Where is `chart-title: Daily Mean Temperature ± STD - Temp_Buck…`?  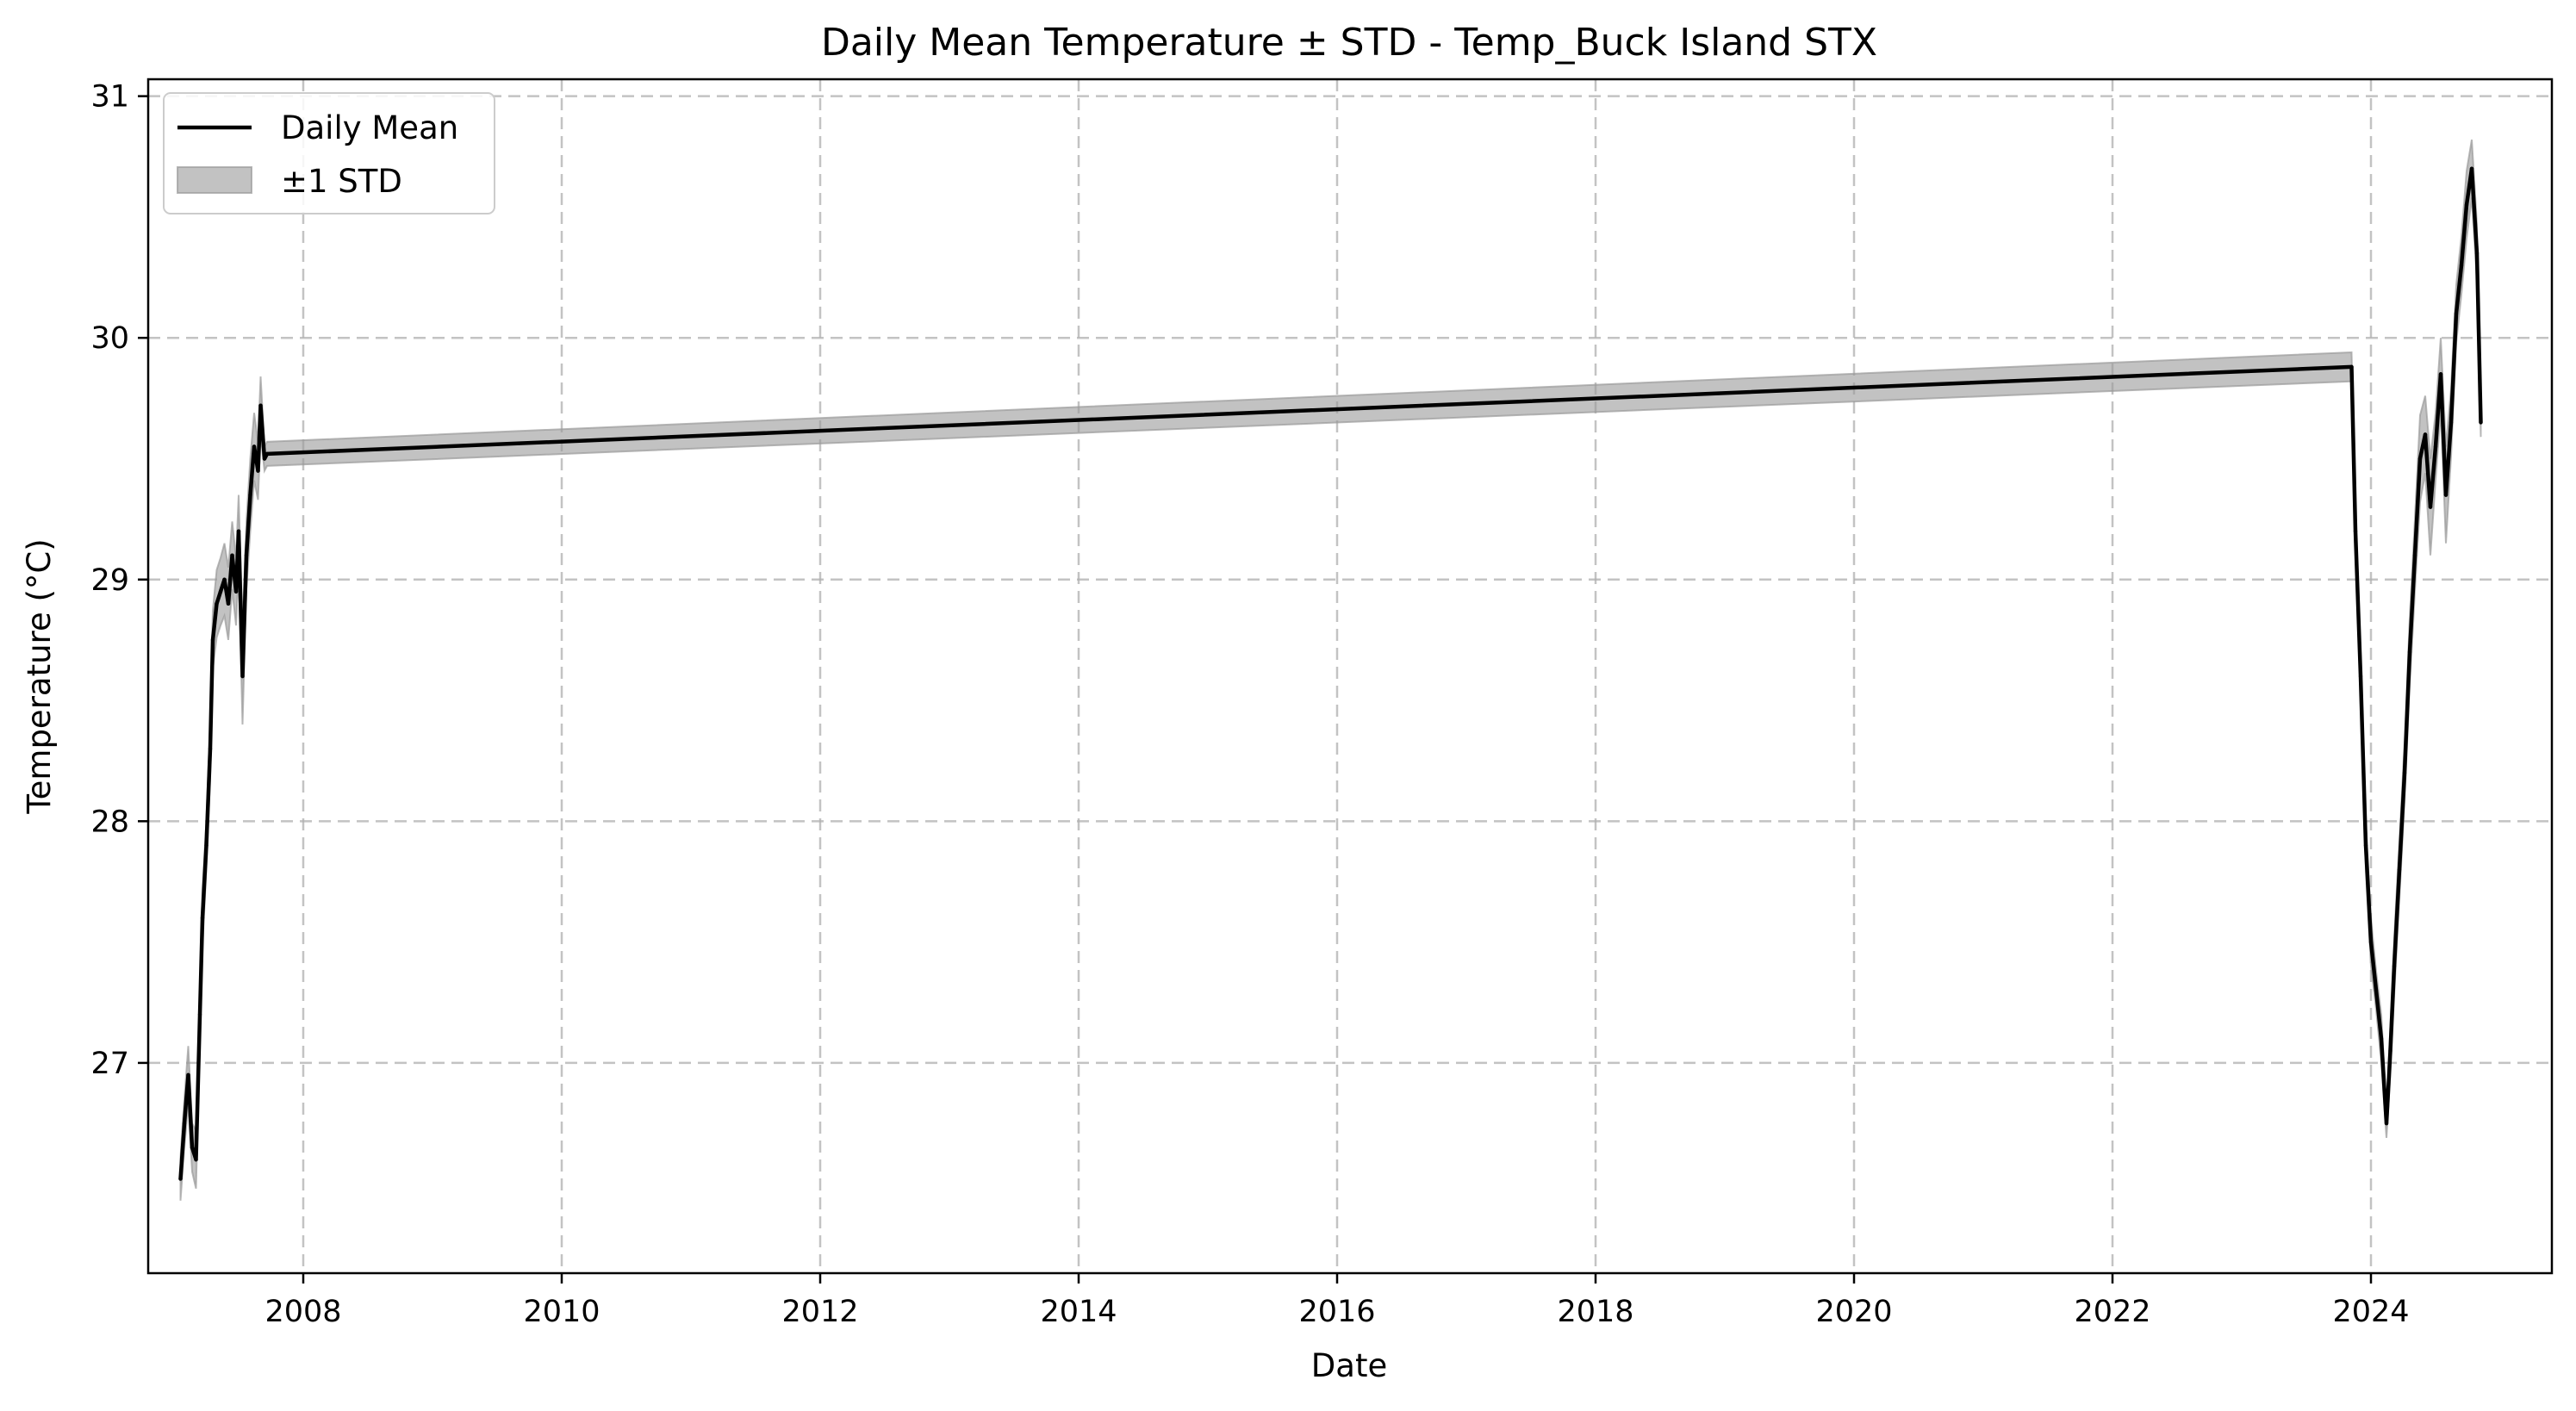
chart-title: Daily Mean Temperature ± STD - Temp_Buck… is located at coordinates (1349, 43).